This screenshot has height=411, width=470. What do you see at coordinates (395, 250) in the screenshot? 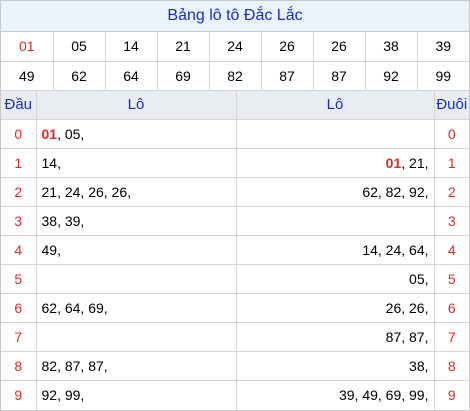
I see `lo-right-text: 14, 24, 64,` at bounding box center [395, 250].